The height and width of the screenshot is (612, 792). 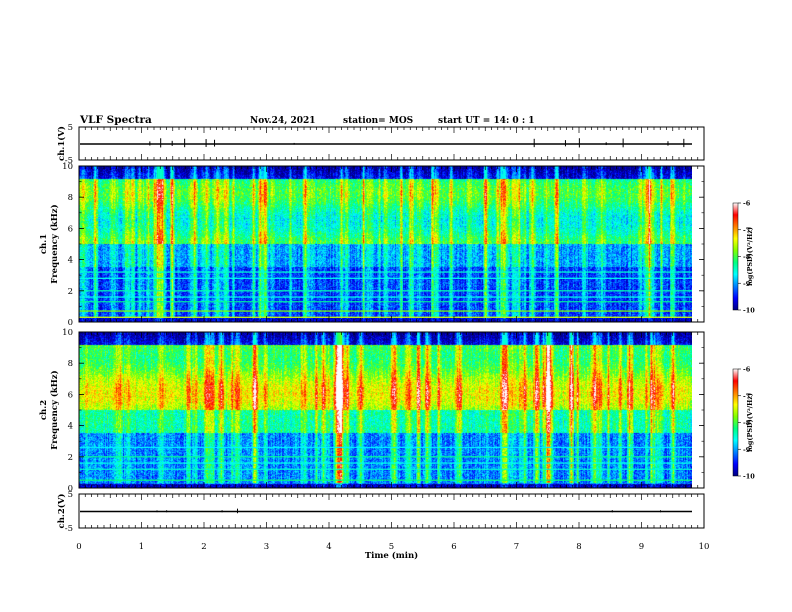 What do you see at coordinates (141, 547) in the screenshot?
I see `x-tick-label: 1` at bounding box center [141, 547].